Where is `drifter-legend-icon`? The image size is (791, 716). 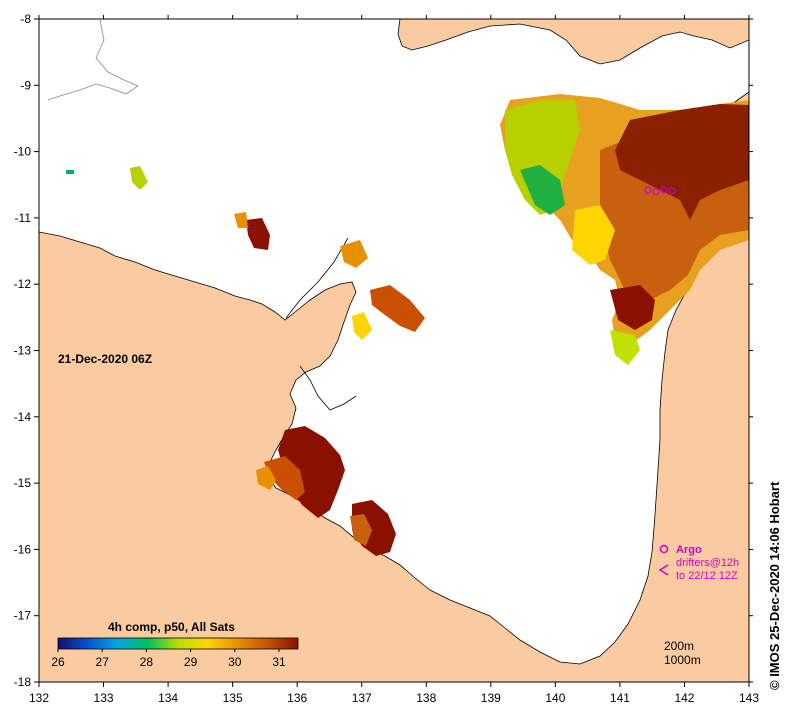 drifter-legend-icon is located at coordinates (663, 570).